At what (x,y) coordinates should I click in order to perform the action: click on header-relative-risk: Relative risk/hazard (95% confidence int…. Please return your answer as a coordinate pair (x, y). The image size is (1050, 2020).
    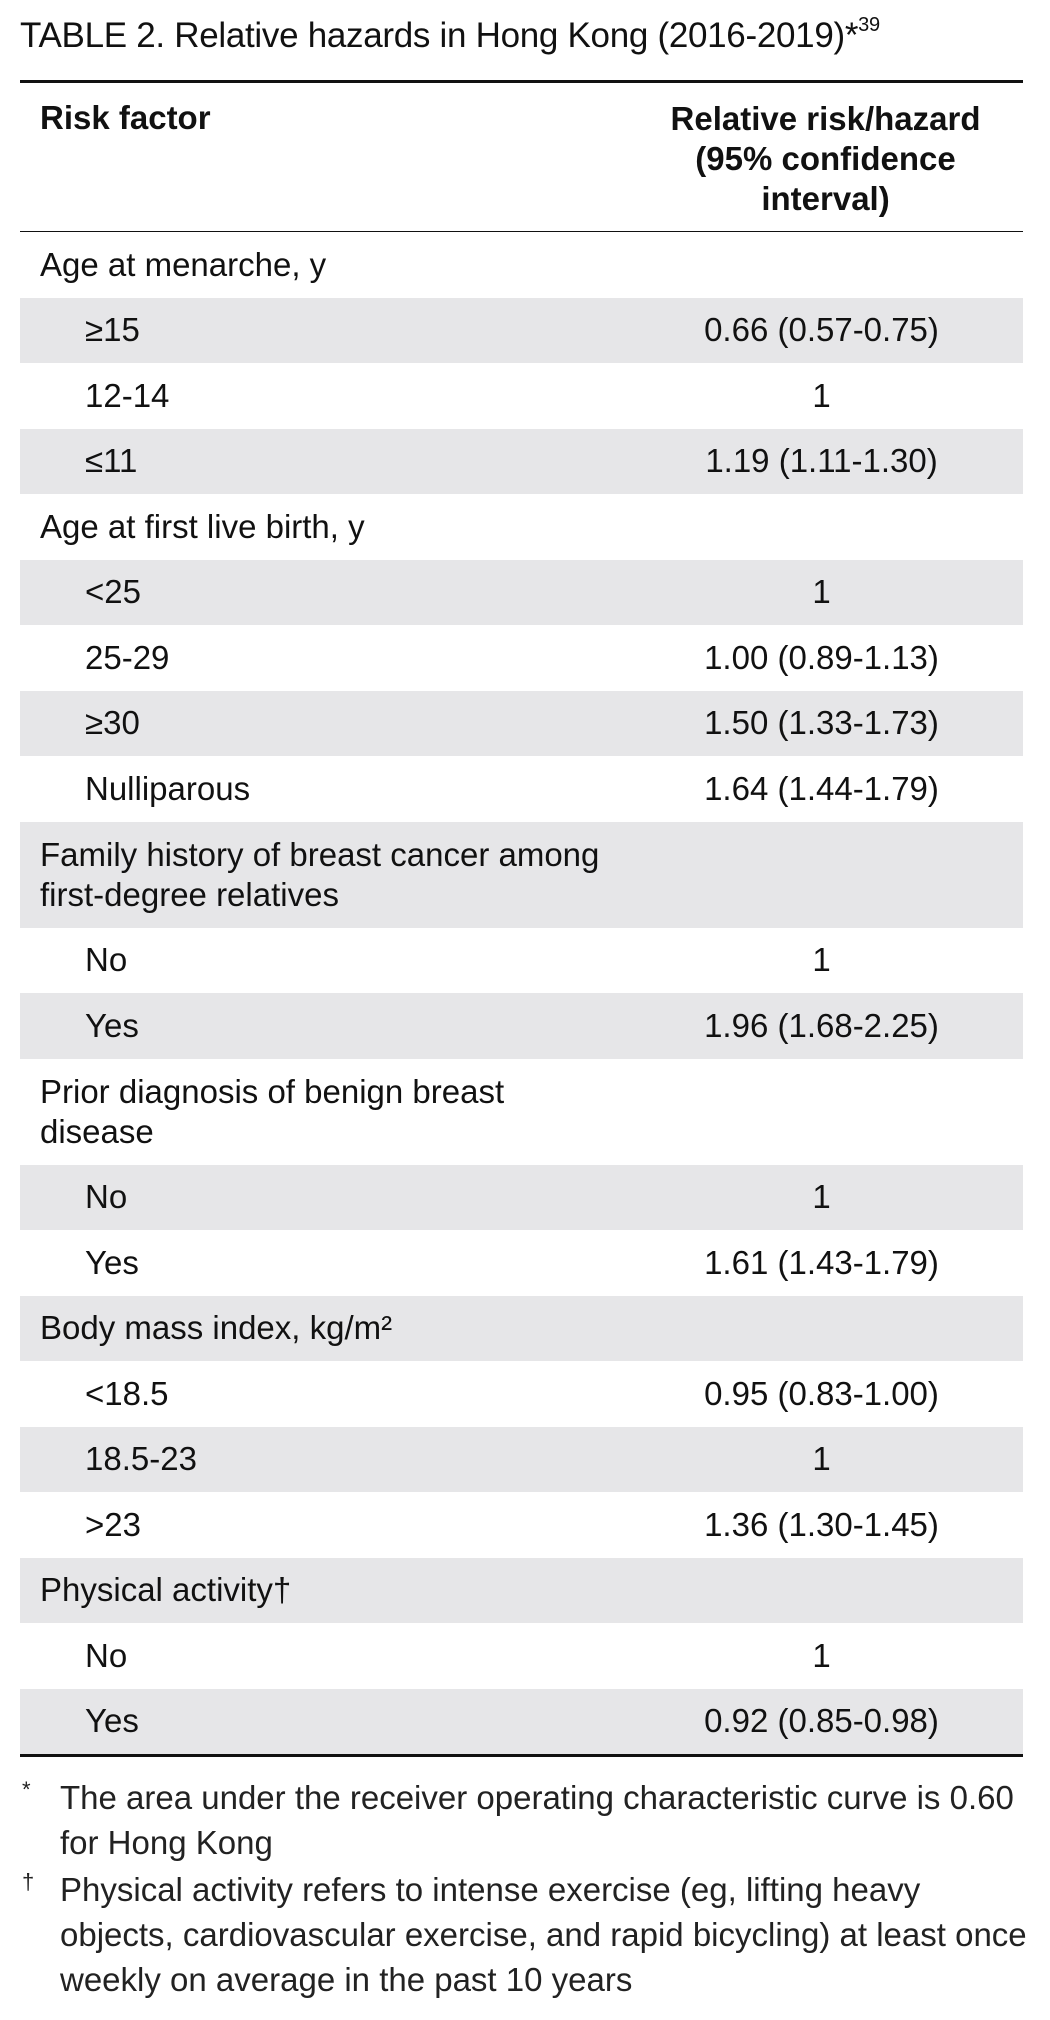
    Looking at the image, I should click on (825, 158).